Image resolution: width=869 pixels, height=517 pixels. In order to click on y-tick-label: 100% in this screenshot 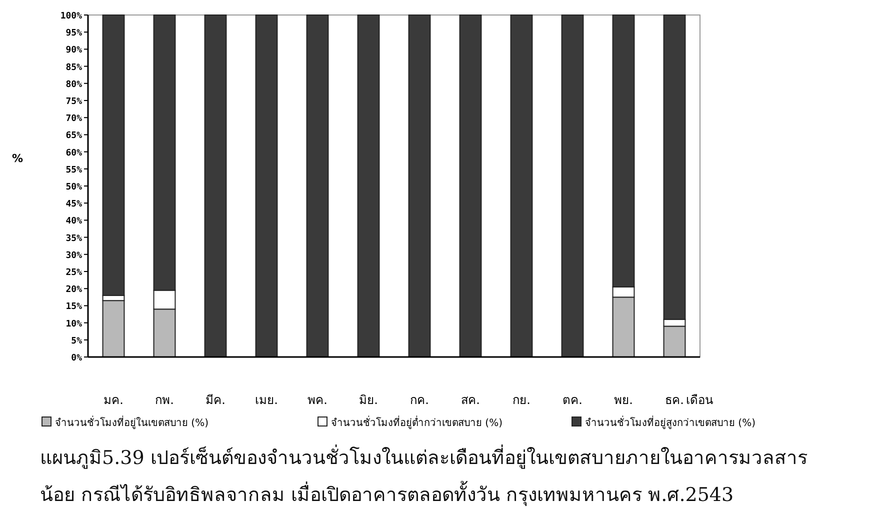, I will do `click(71, 17)`.